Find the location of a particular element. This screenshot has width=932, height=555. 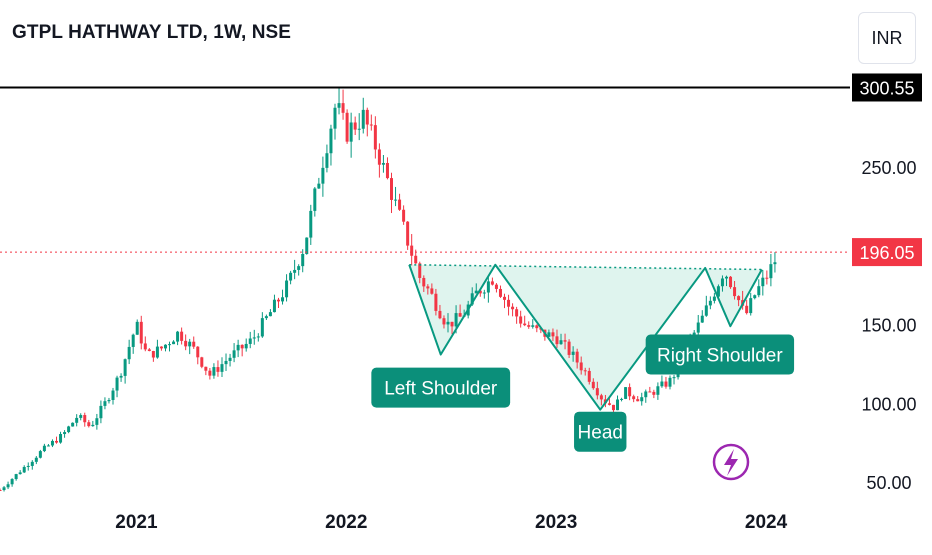

currency-button: INR is located at coordinates (887, 38).